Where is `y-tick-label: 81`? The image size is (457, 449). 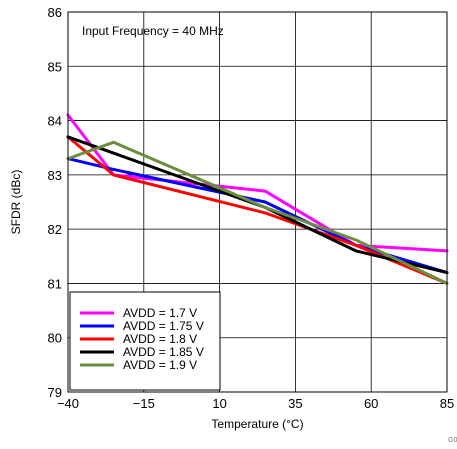 y-tick-label: 81 is located at coordinates (55, 283).